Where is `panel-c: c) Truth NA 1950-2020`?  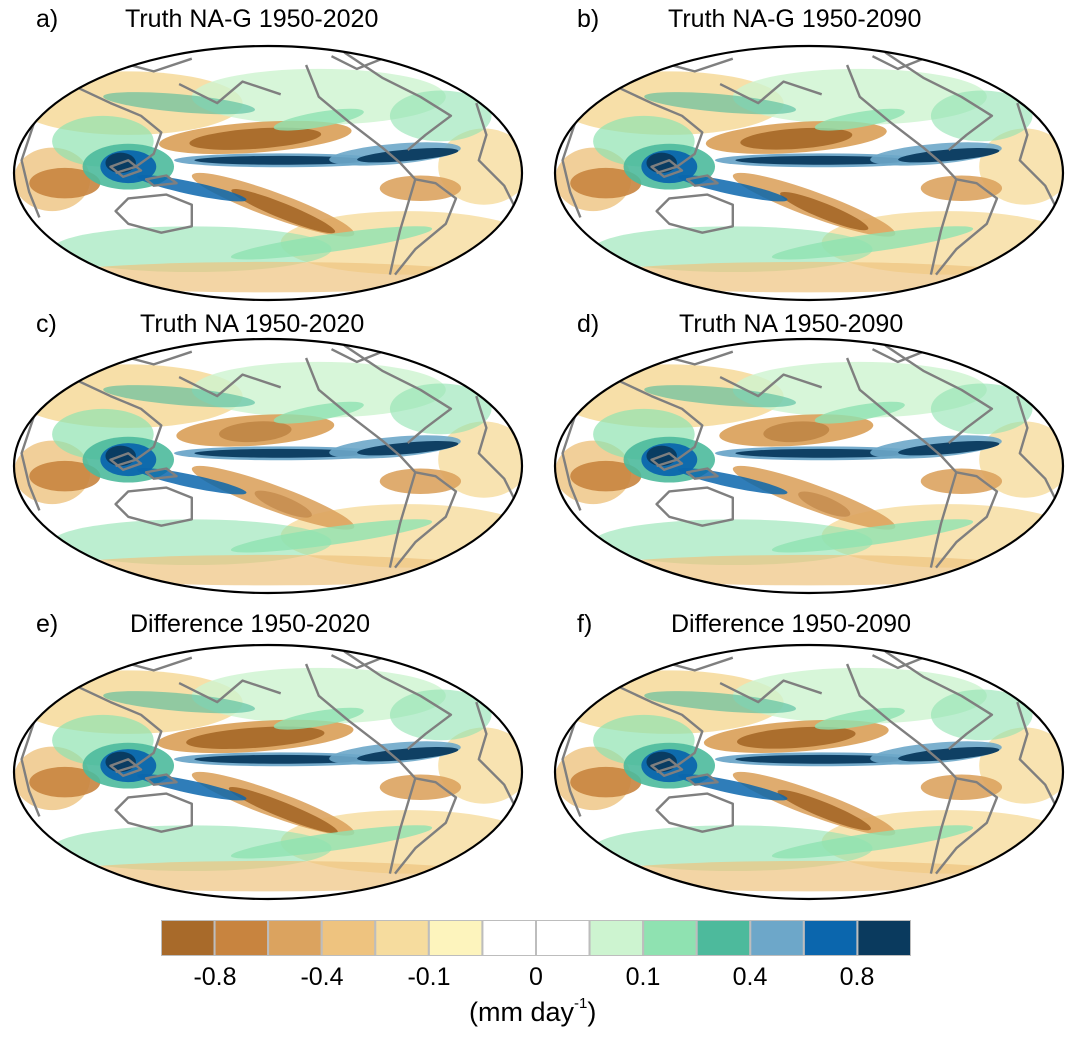
panel-c: c) Truth NA 1950-2020 is located at coordinates (280, 462).